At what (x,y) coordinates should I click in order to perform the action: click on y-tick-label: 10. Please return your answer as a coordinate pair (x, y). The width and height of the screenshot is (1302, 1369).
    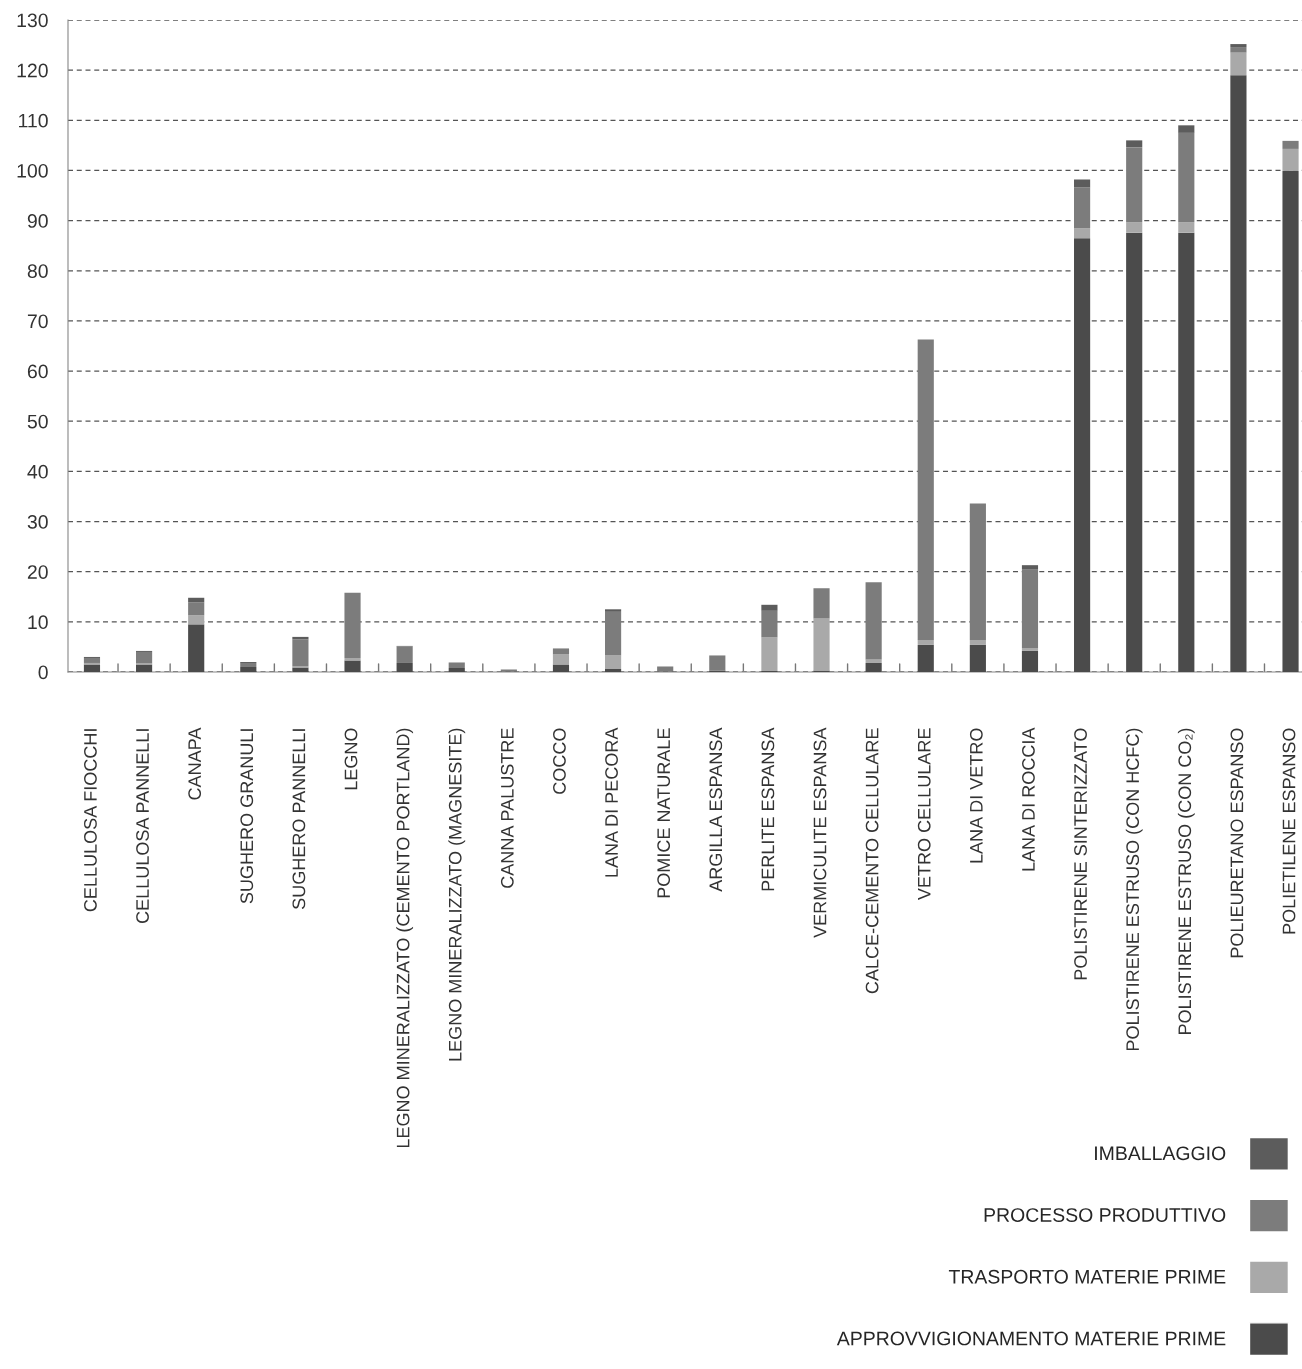
    Looking at the image, I should click on (38, 622).